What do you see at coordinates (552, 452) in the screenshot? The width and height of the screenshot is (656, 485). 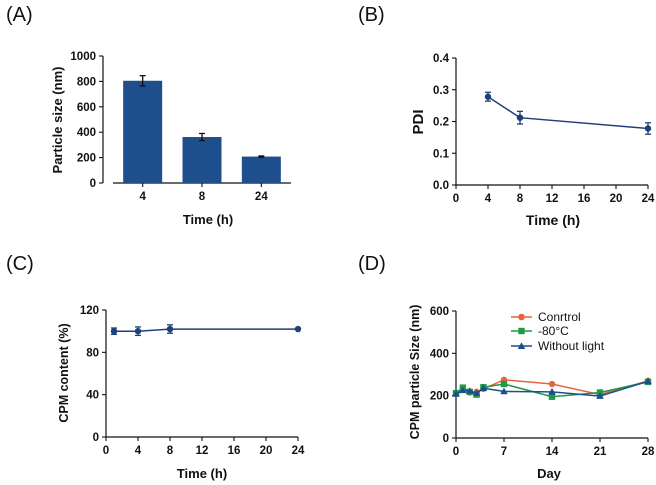 I see `panel-d-x-tick-label: 14` at bounding box center [552, 452].